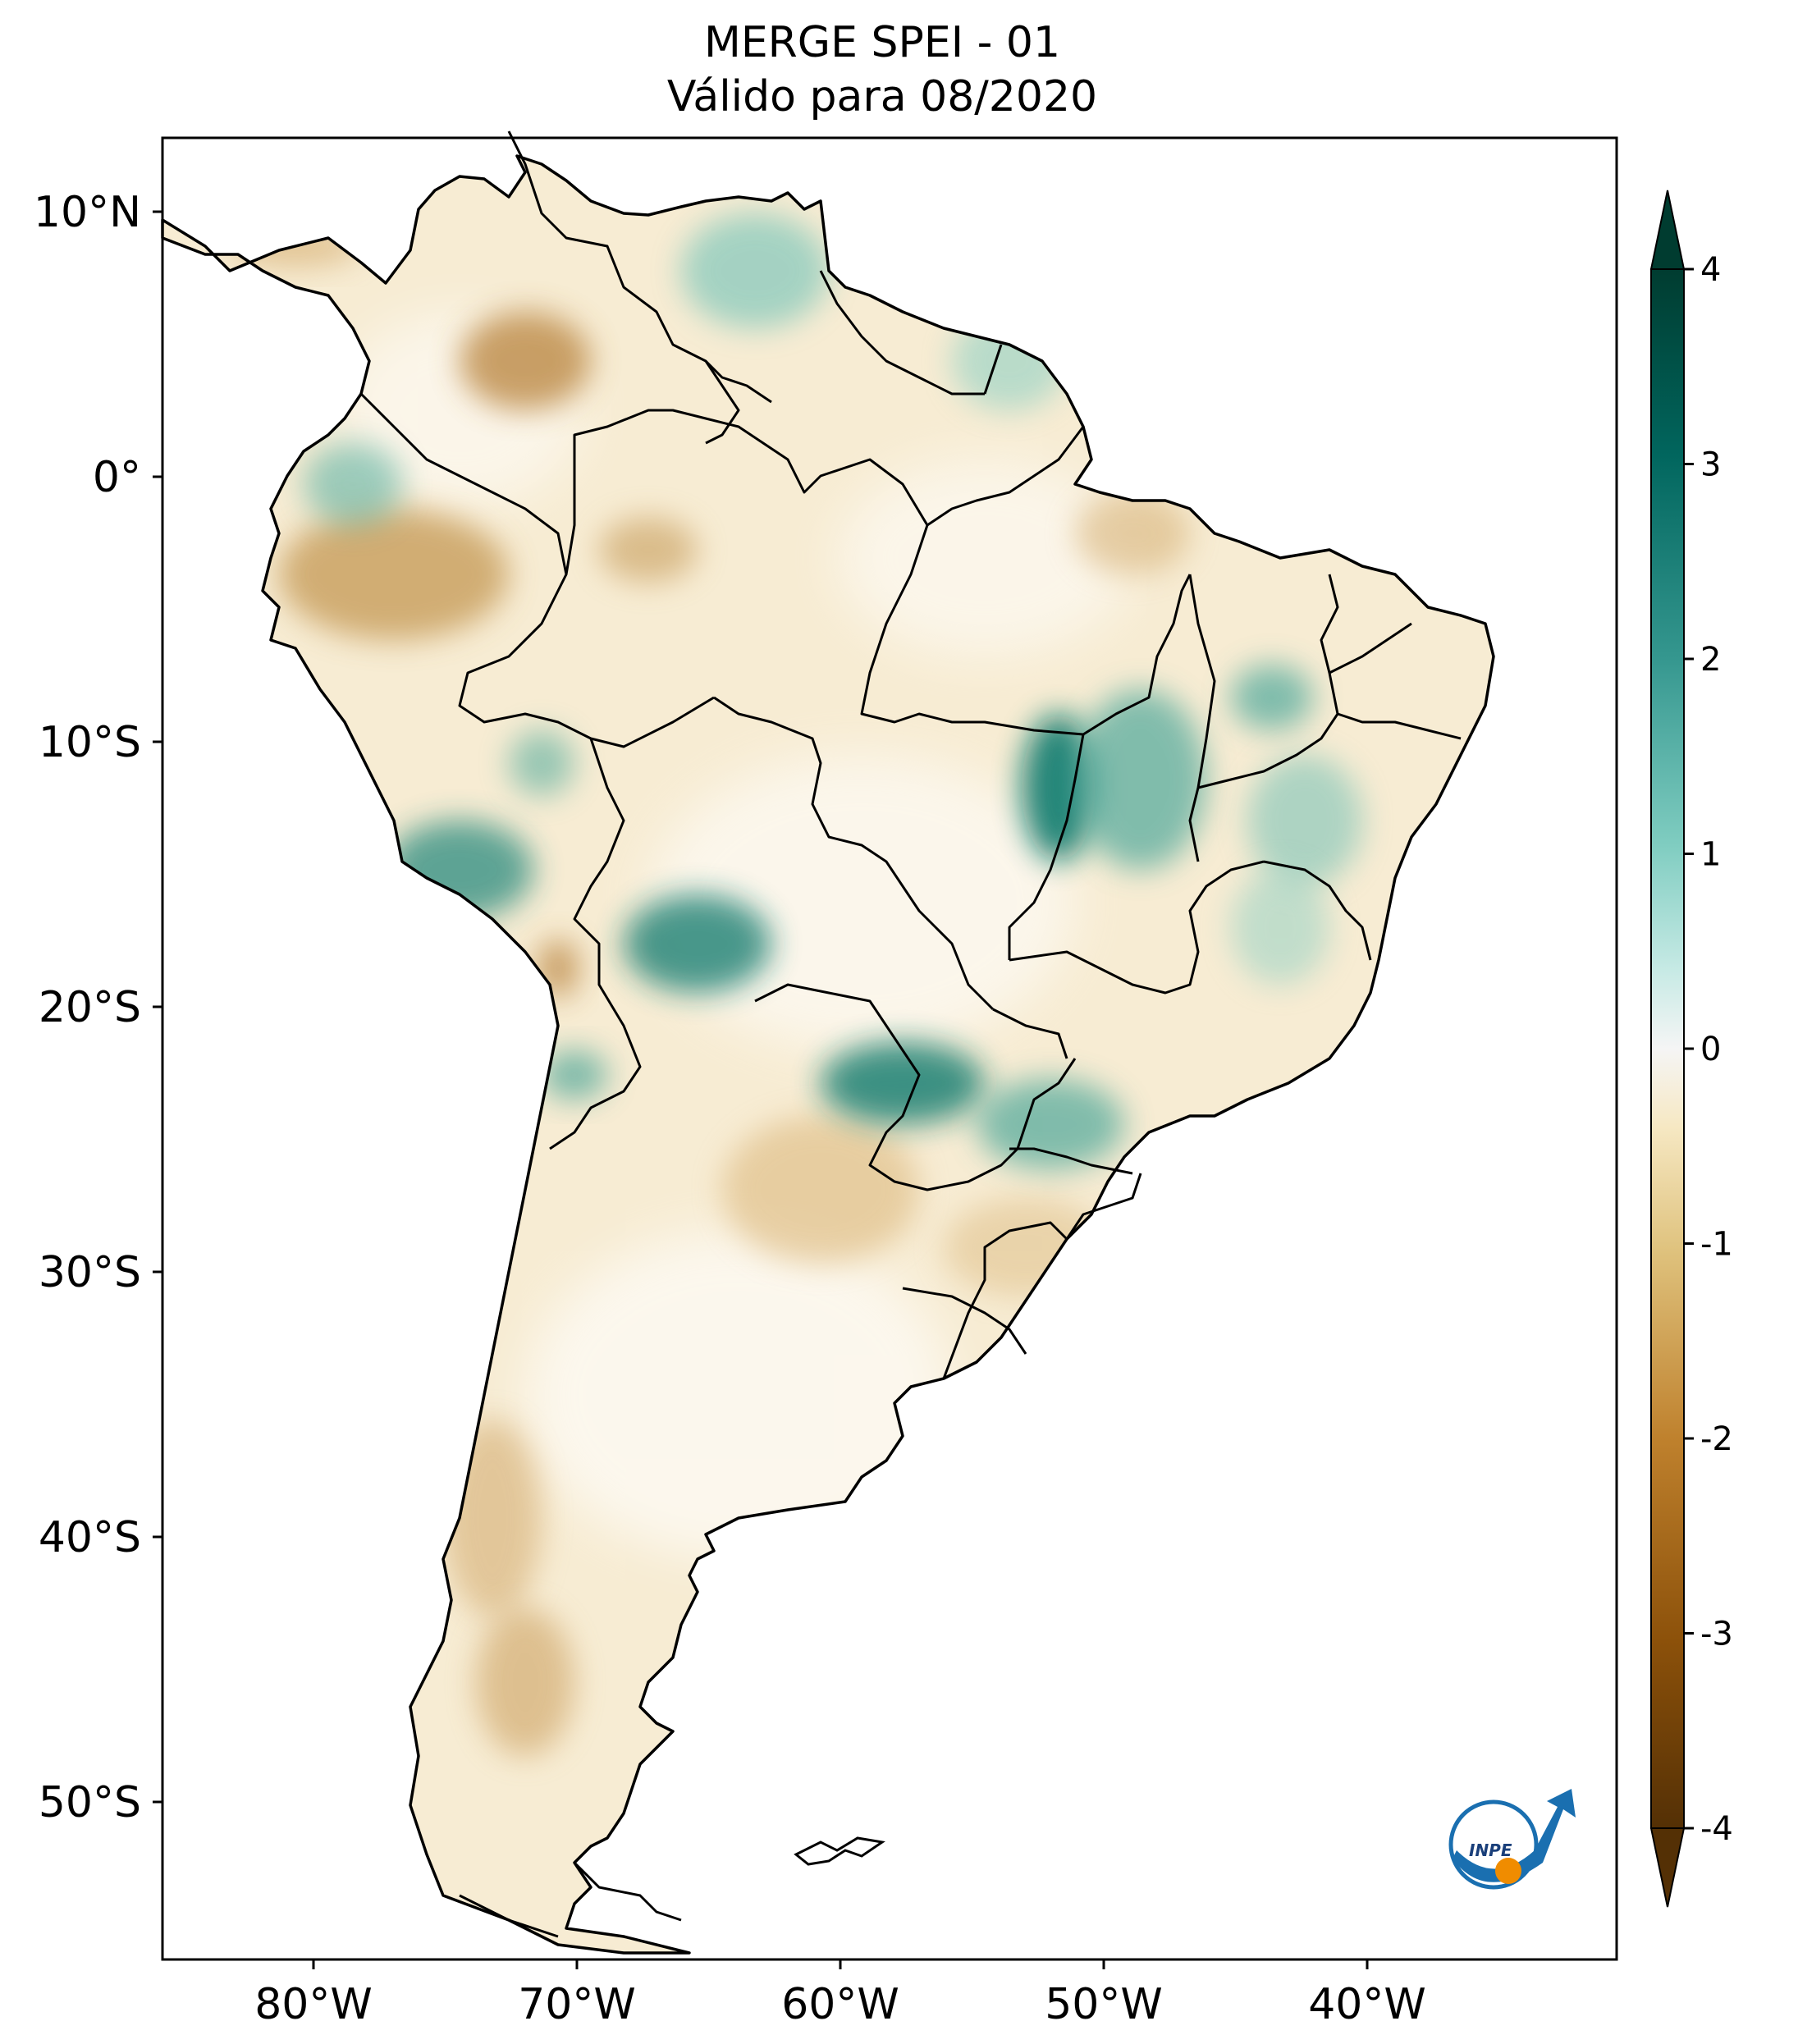 The image size is (1798, 2044). I want to click on lat-tick-label: 50°S, so click(90, 1802).